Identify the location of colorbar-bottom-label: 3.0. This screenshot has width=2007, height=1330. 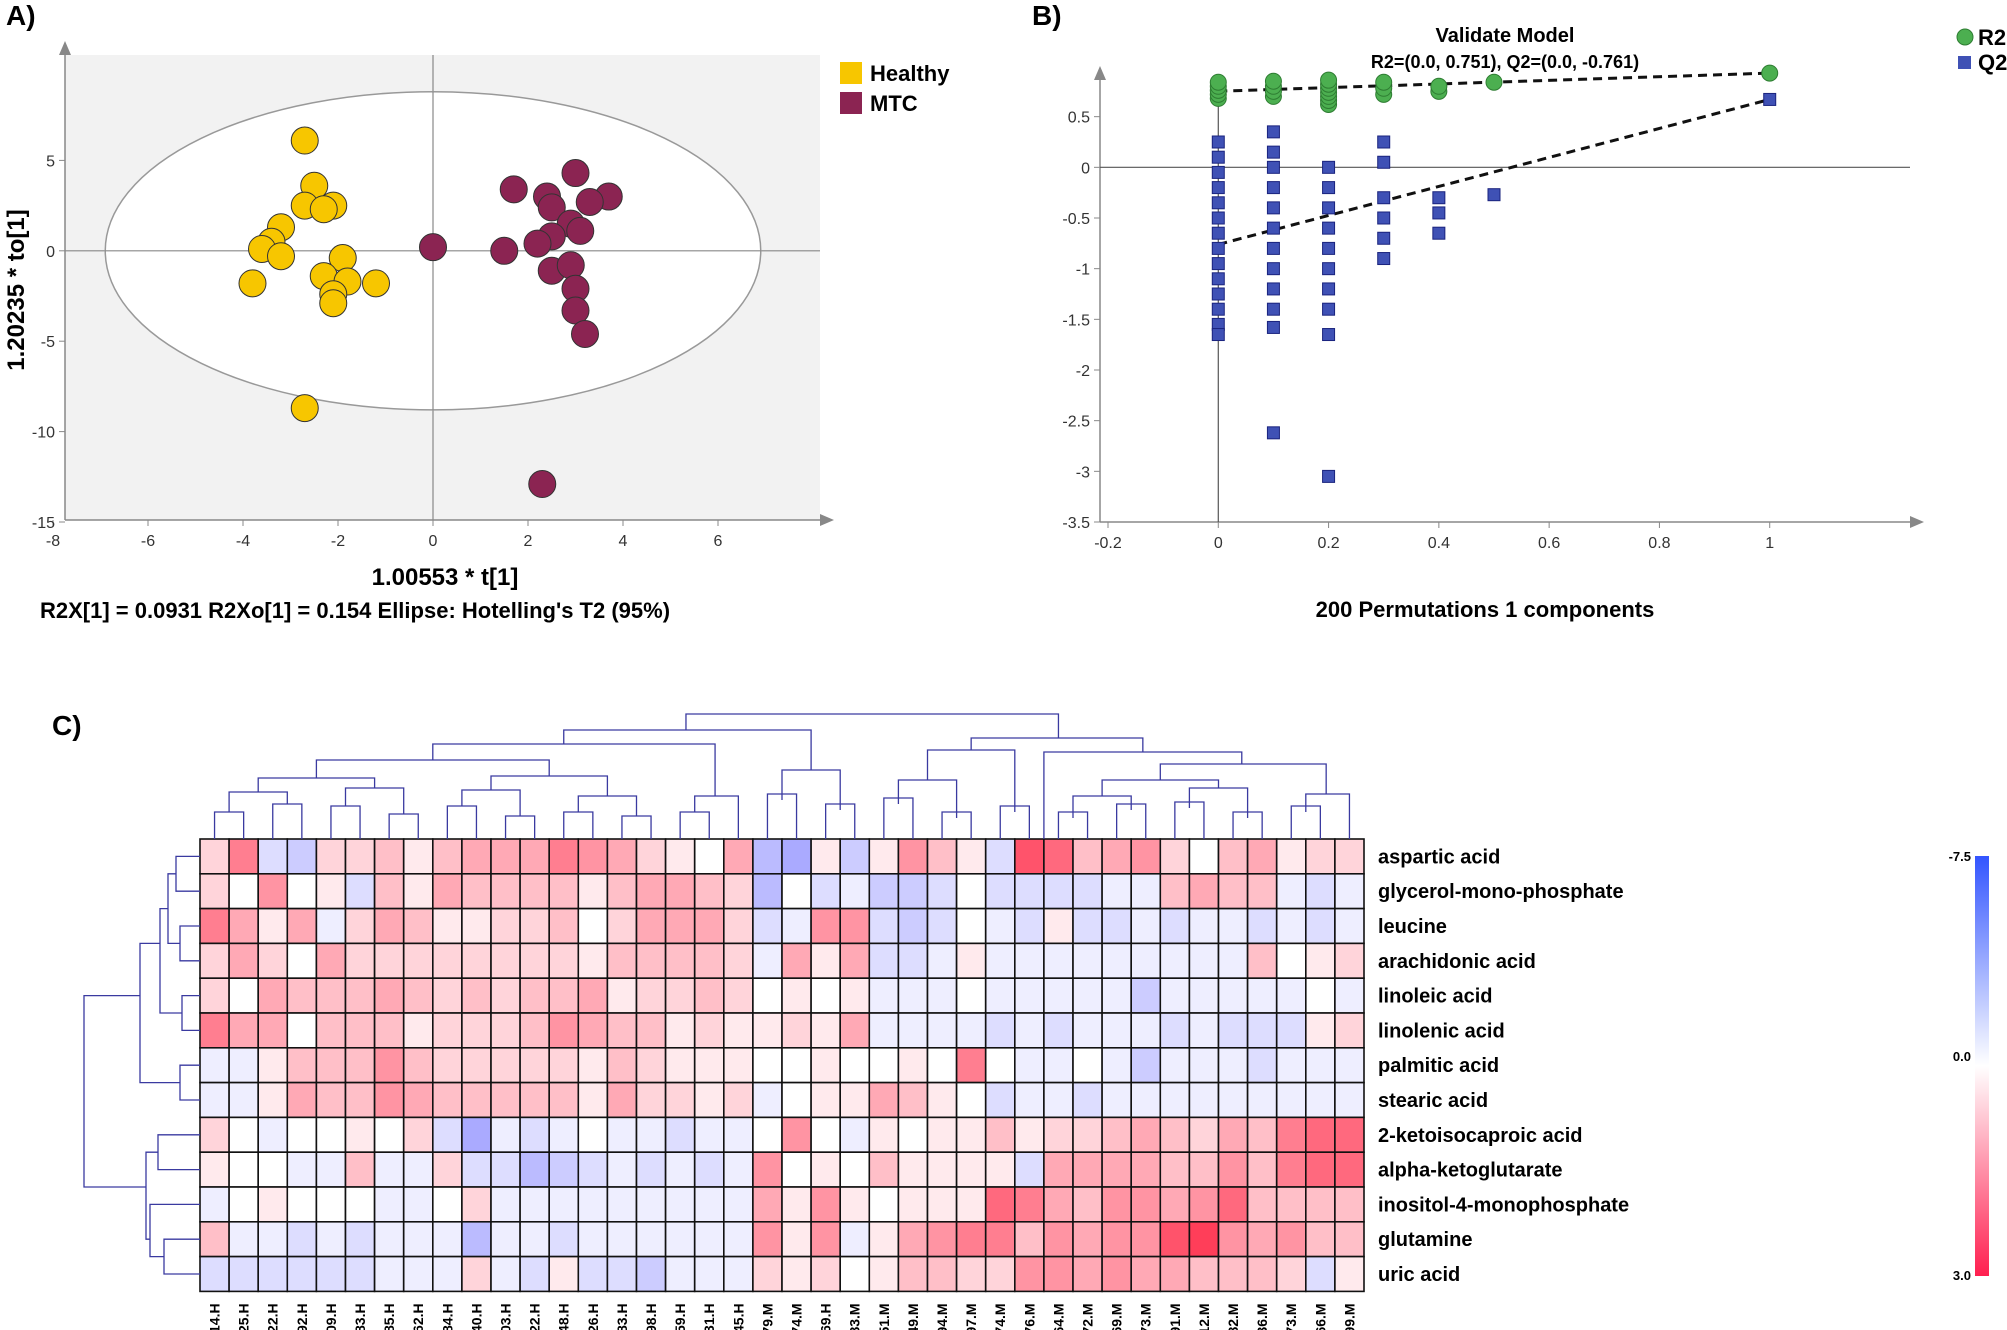
(1962, 1275).